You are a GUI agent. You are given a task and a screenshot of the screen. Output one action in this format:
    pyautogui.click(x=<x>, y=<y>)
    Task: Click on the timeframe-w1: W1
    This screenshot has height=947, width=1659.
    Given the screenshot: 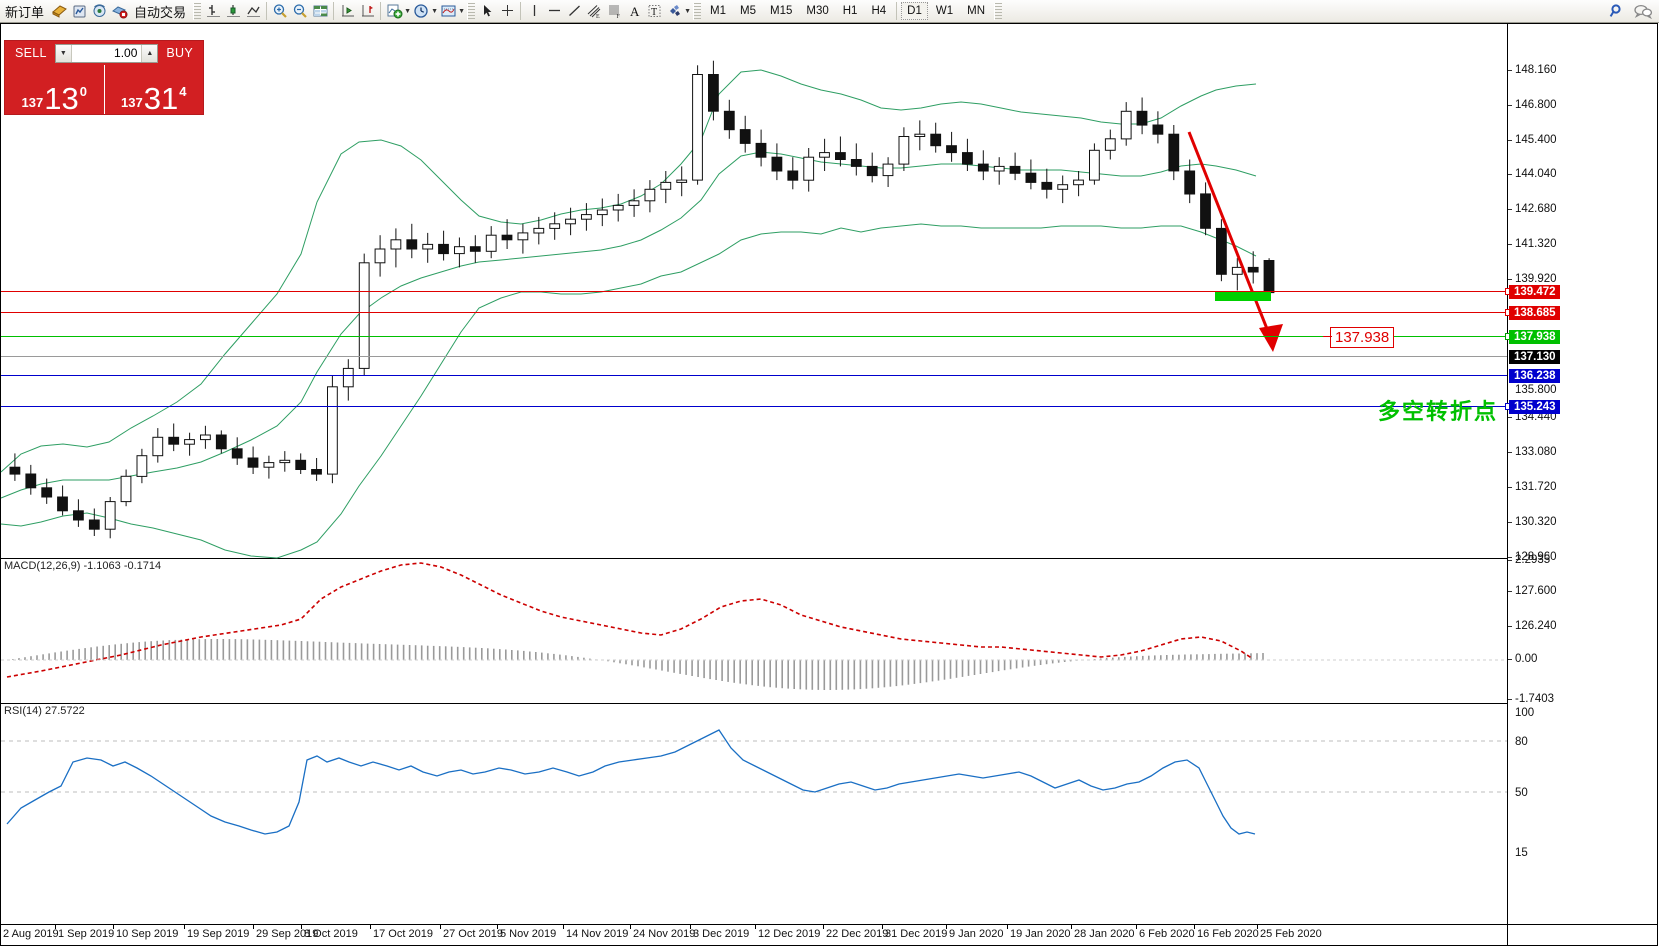 What is the action you would take?
    pyautogui.click(x=944, y=11)
    